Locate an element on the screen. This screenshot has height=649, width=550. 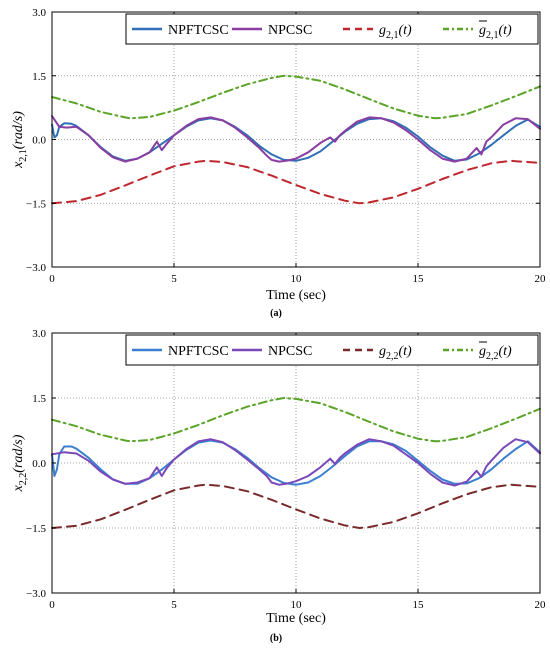
y-axis-label: x2,1(rad/s) is located at coordinates (20, 140).